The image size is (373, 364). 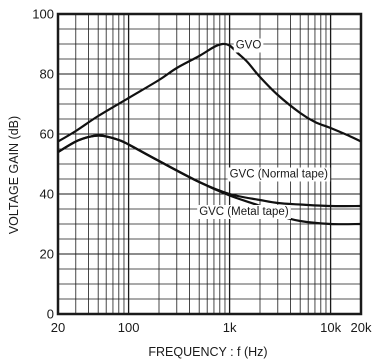 What do you see at coordinates (330, 327) in the screenshot?
I see `x-tick-label: 10k` at bounding box center [330, 327].